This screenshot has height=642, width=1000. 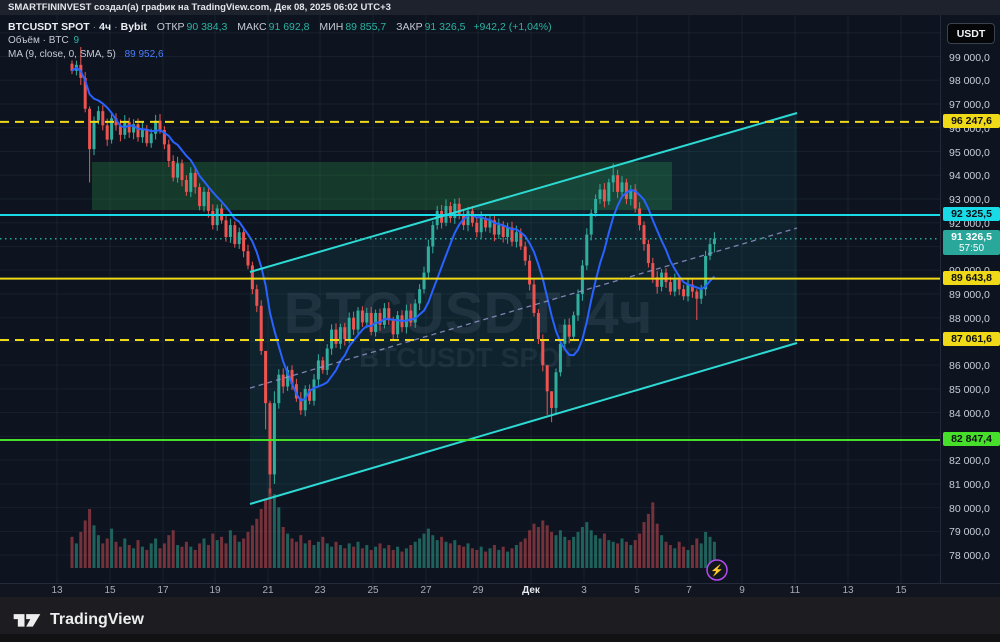 I want to click on legend-volume-row: Объём · BTC 9, so click(x=280, y=41).